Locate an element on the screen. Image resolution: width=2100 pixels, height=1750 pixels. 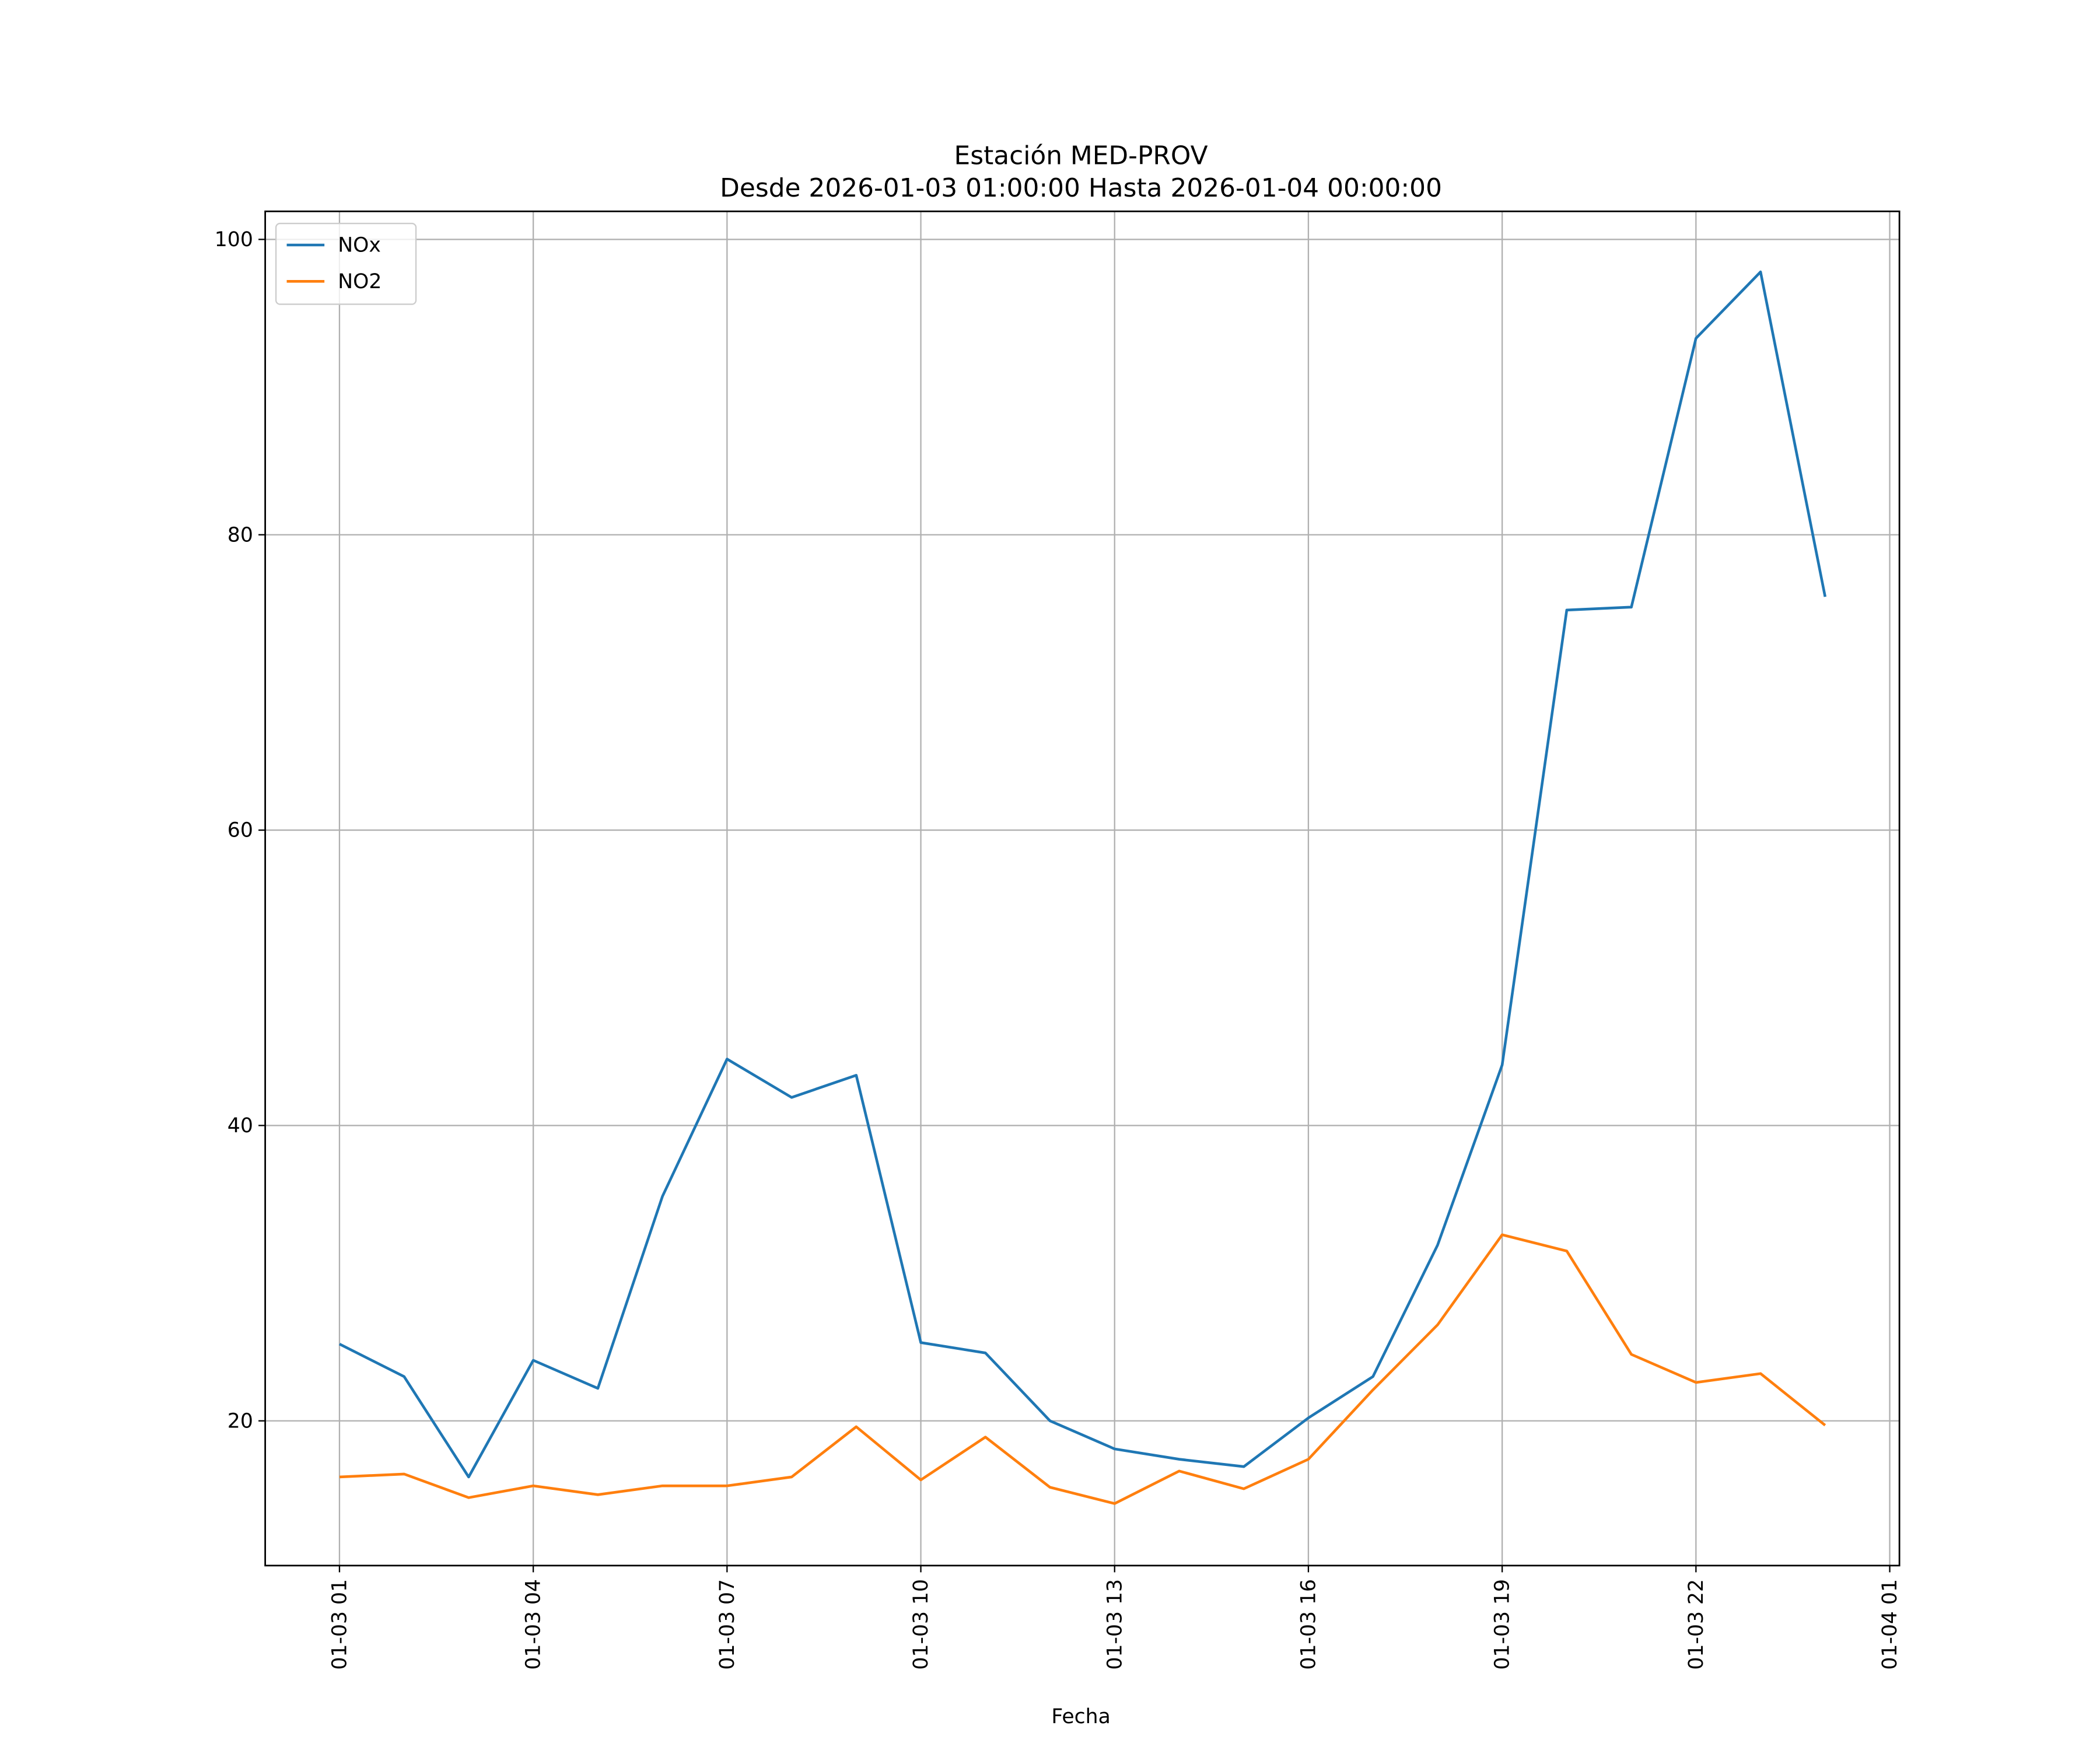
x-tick-label: 01-03 07 is located at coordinates (727, 1624).